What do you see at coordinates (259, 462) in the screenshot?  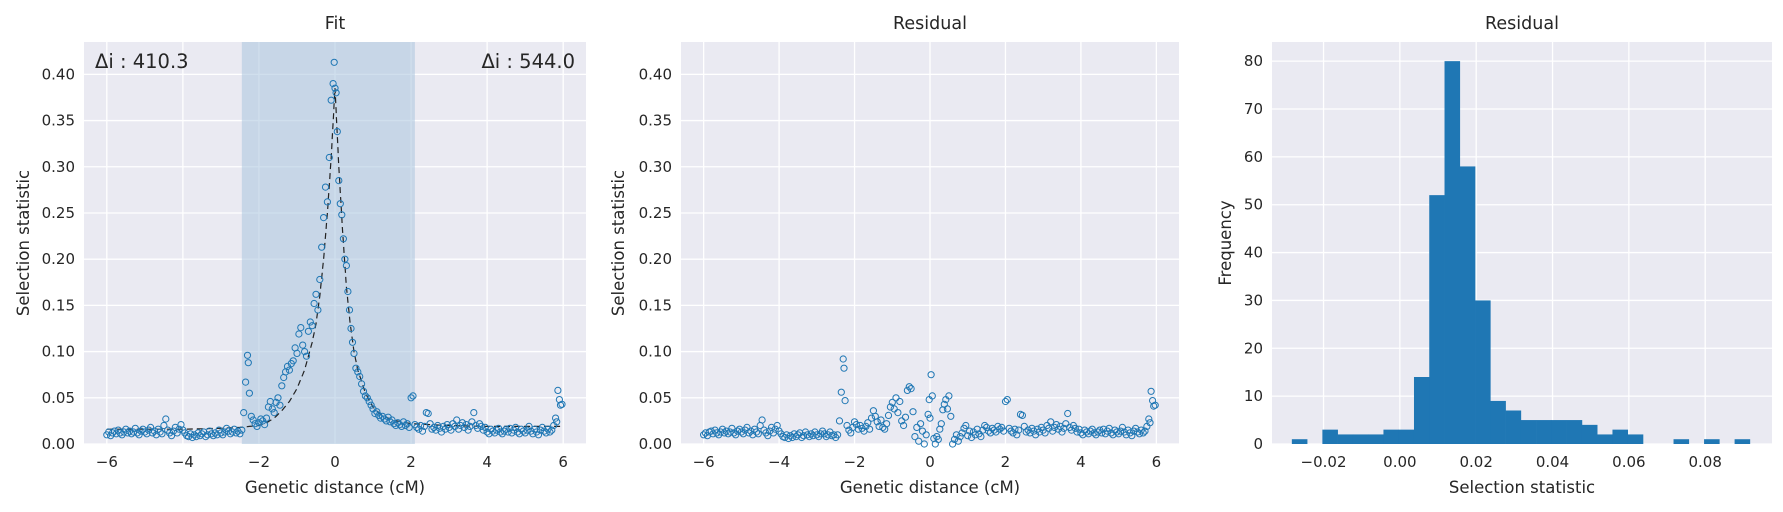 I see `x-tick-label: −2` at bounding box center [259, 462].